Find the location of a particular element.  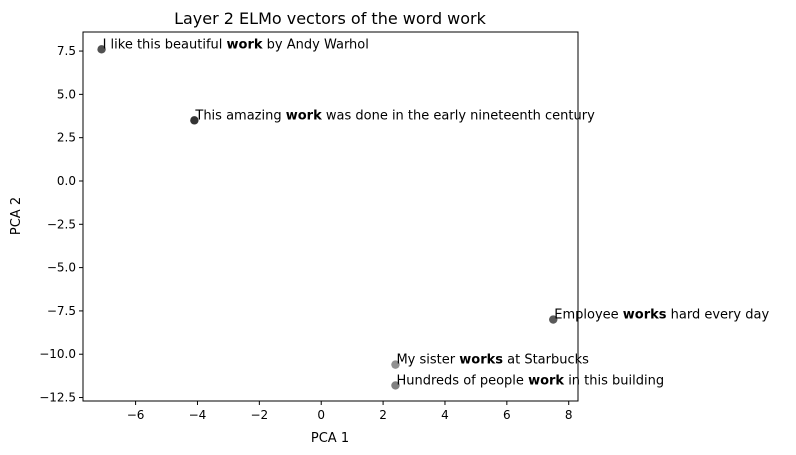

annotation-text: was done in the early nineteenth century is located at coordinates (458, 115).